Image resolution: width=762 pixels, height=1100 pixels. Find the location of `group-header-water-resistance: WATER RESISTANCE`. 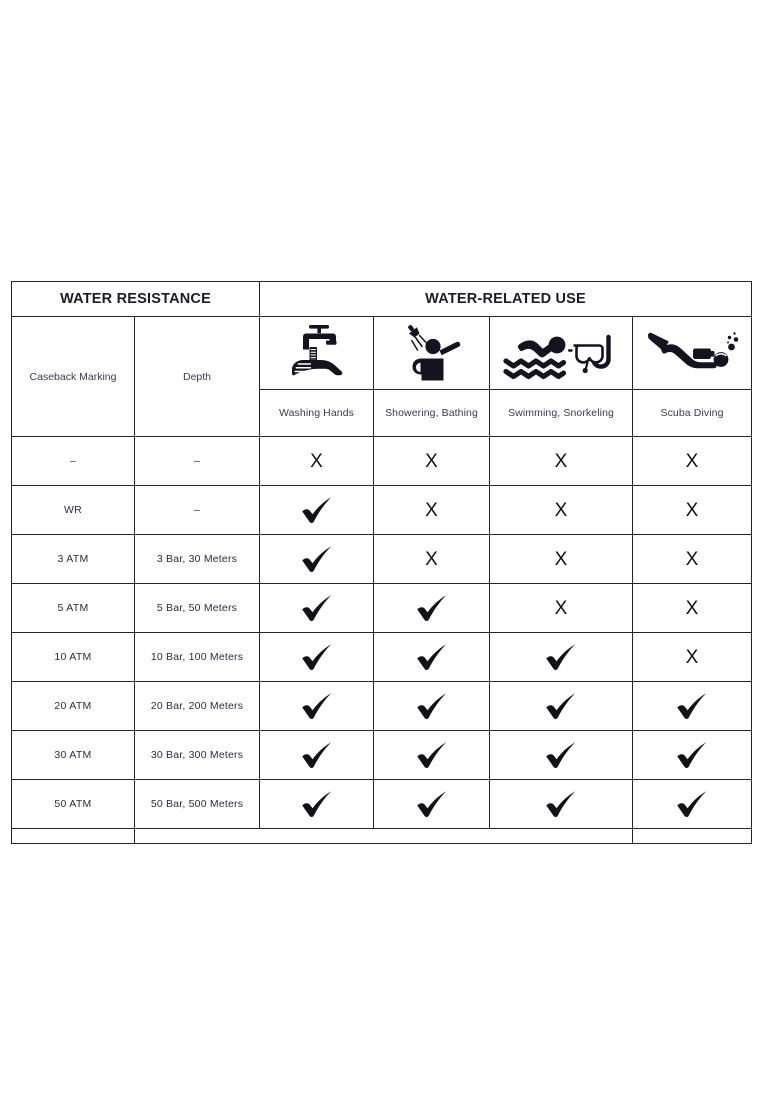

group-header-water-resistance: WATER RESISTANCE is located at coordinates (135, 299).